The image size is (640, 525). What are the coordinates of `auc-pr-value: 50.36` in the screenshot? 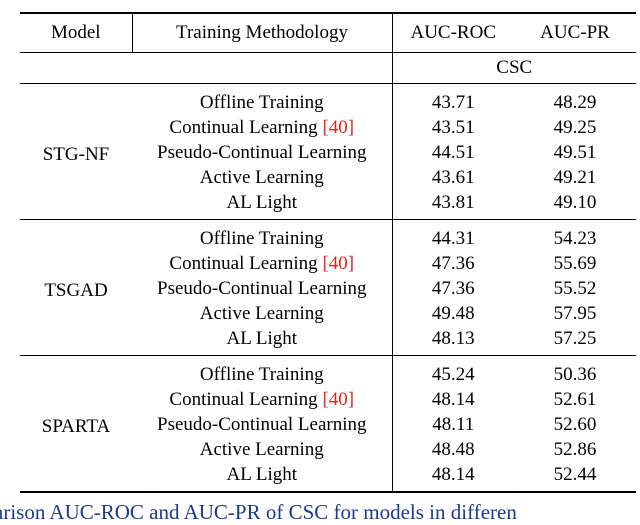 It's located at (575, 371).